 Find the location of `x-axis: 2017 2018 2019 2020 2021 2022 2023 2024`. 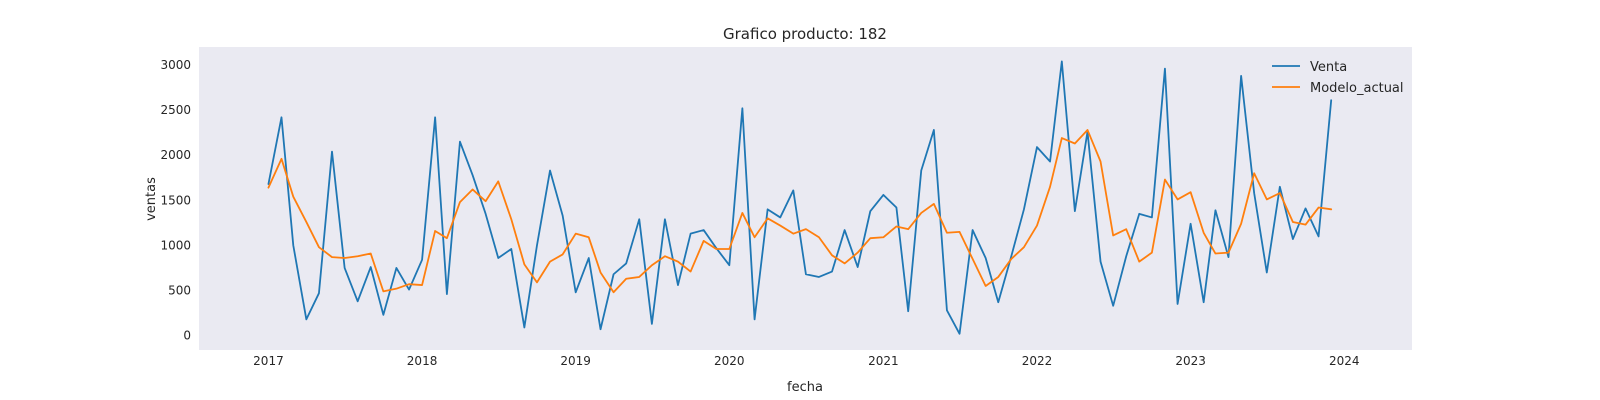

x-axis: 2017 2018 2019 2020 2021 2022 2023 2024 is located at coordinates (806, 361).